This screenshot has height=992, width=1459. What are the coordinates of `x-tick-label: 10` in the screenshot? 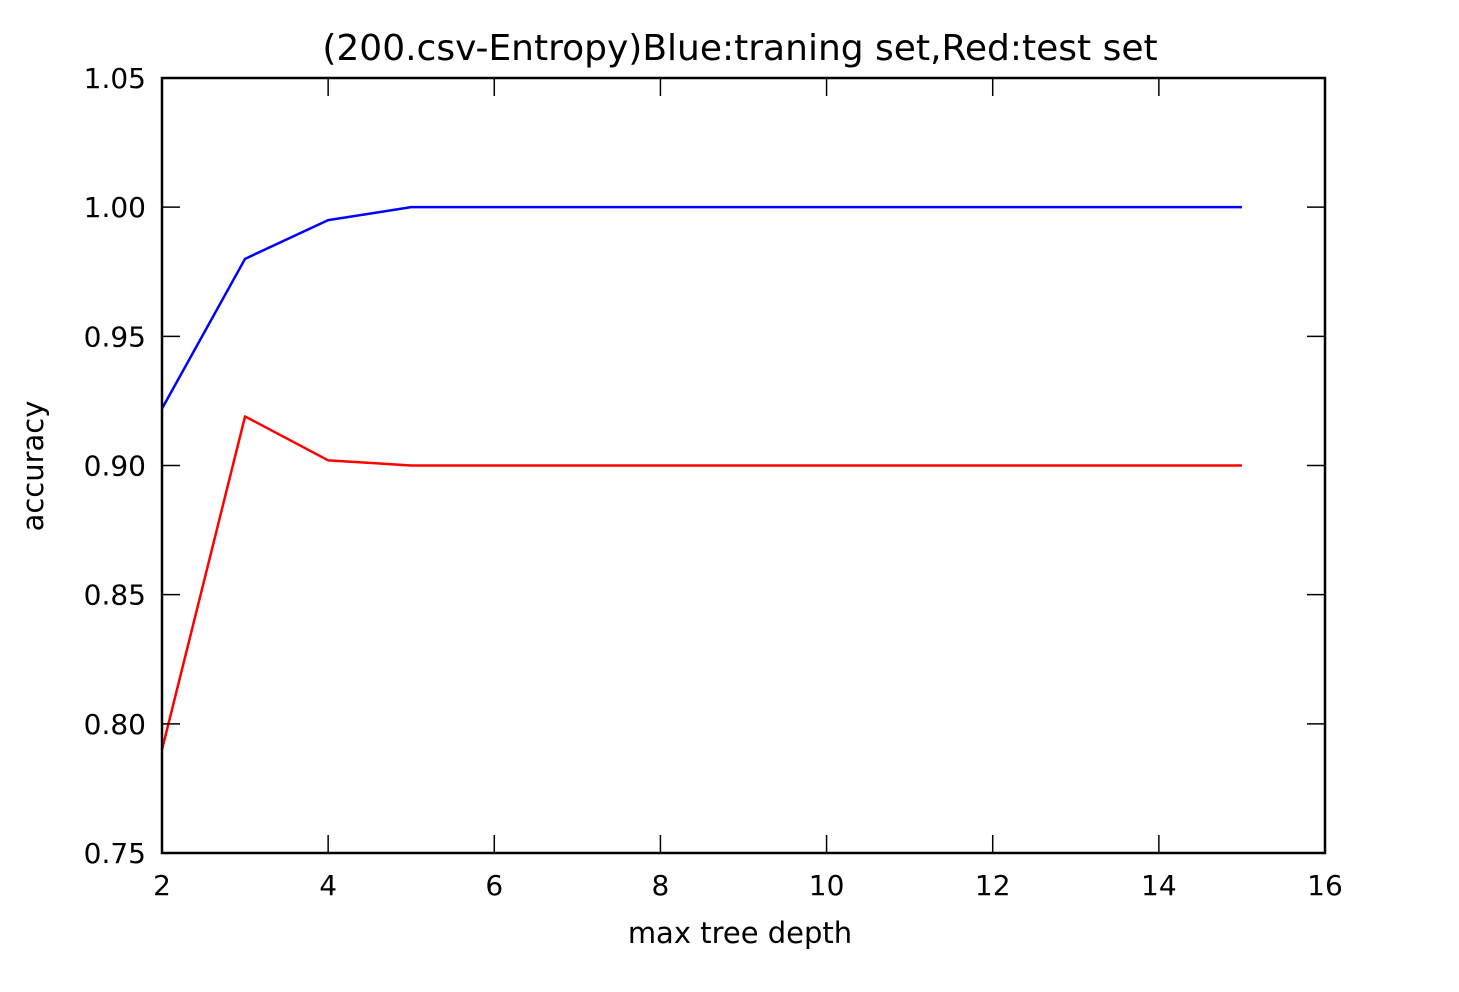 It's located at (827, 885).